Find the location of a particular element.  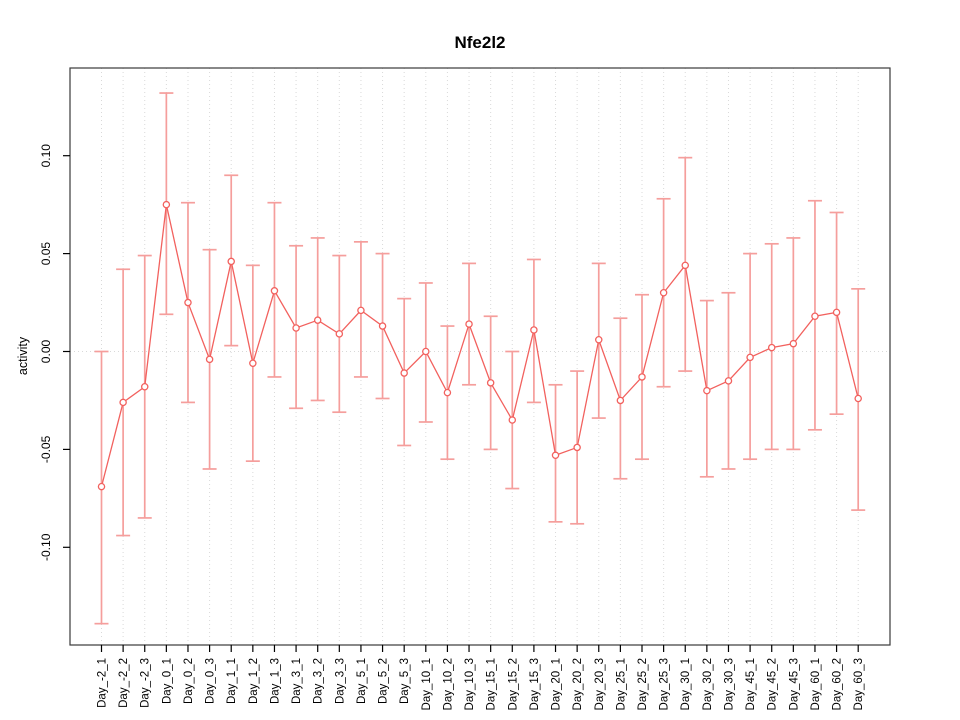

x-tick-label: Day_20_1 is located at coordinates (557, 684).